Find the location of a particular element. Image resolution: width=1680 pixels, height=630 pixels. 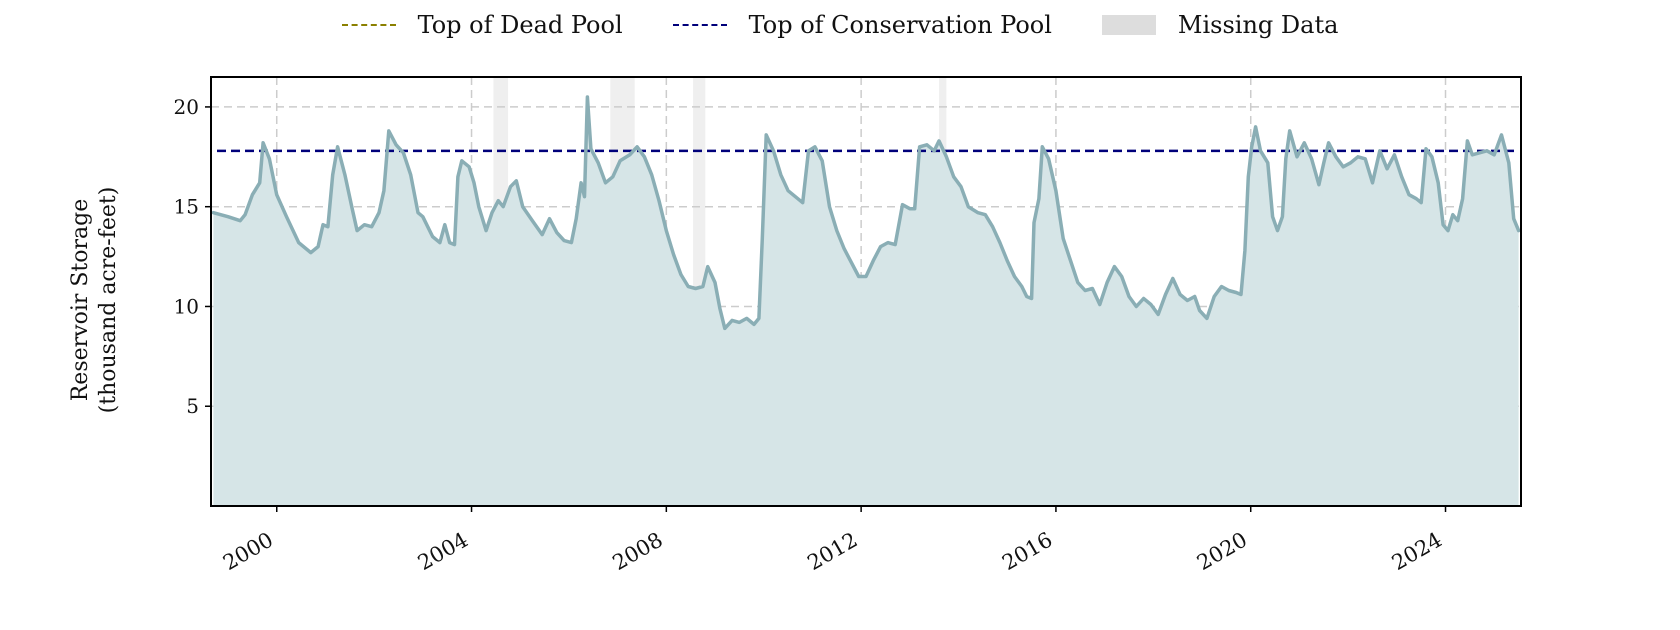

x-tick-label: 2024 is located at coordinates (1417, 552).